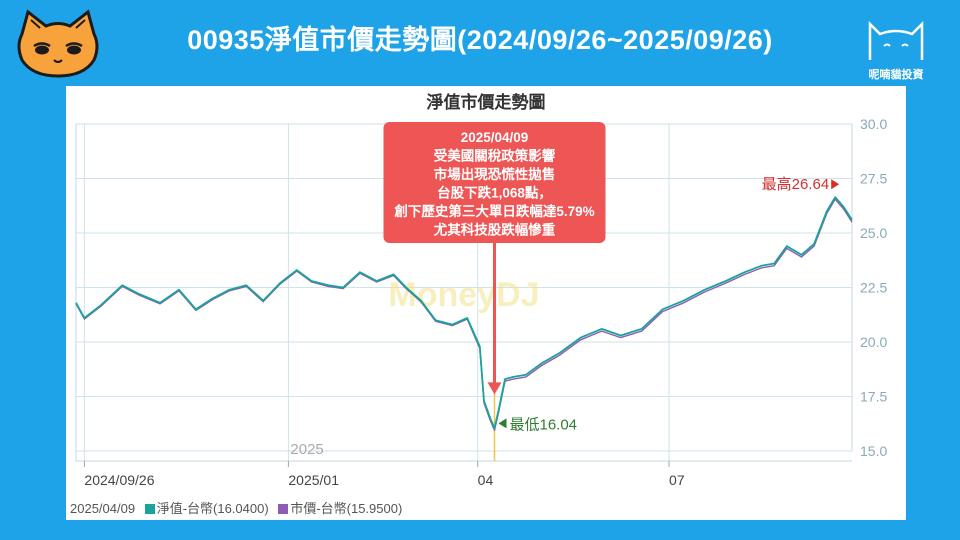 This screenshot has height=540, width=960. What do you see at coordinates (495, 156) in the screenshot?
I see `event-annotation-line: 受美國關稅政策影響` at bounding box center [495, 156].